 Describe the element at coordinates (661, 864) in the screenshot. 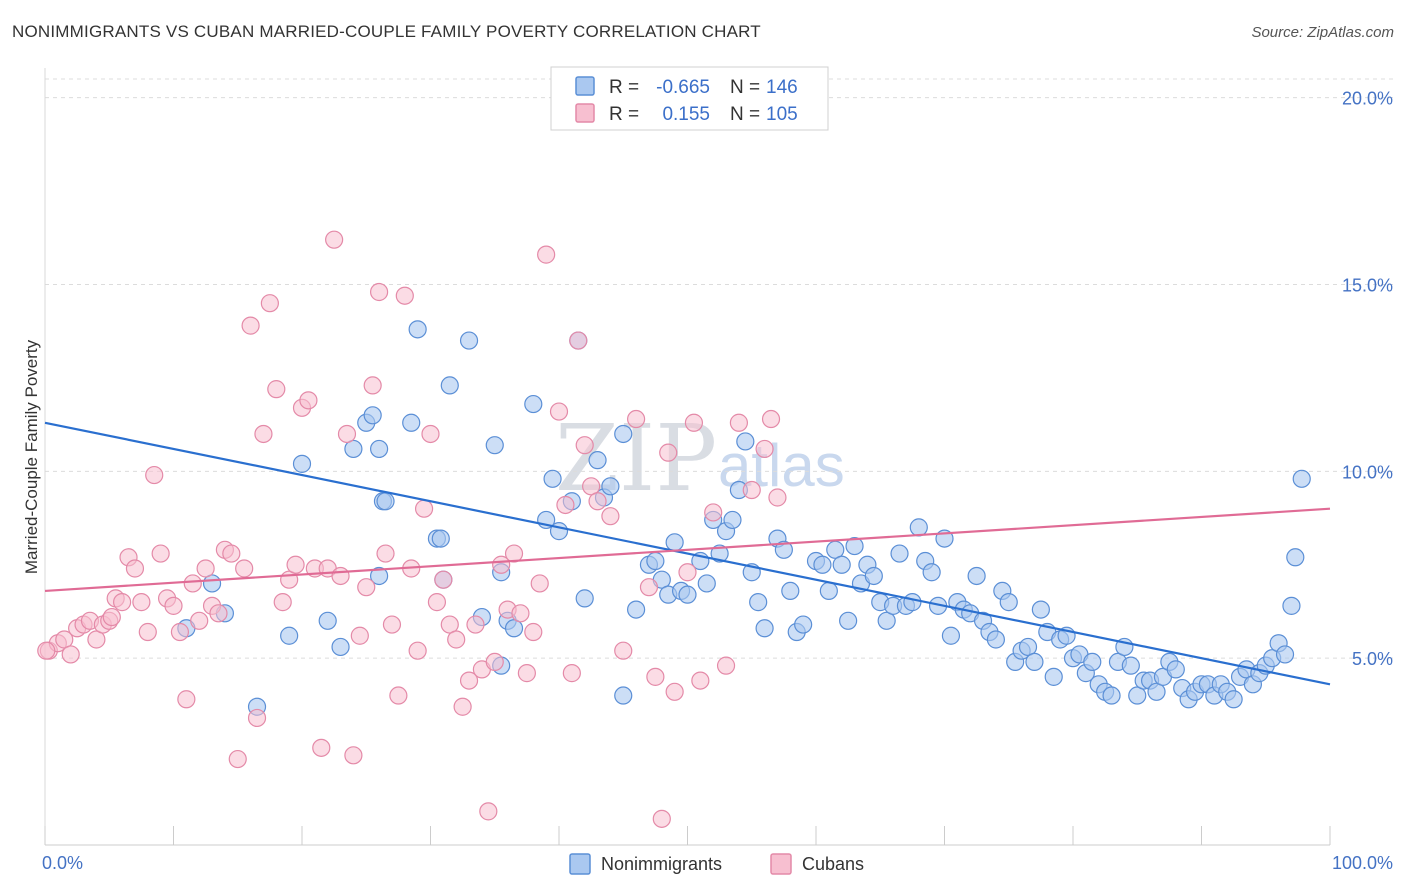

I see `bottom-legend-label-nonimmigrants: Nonimmigrants` at that location.